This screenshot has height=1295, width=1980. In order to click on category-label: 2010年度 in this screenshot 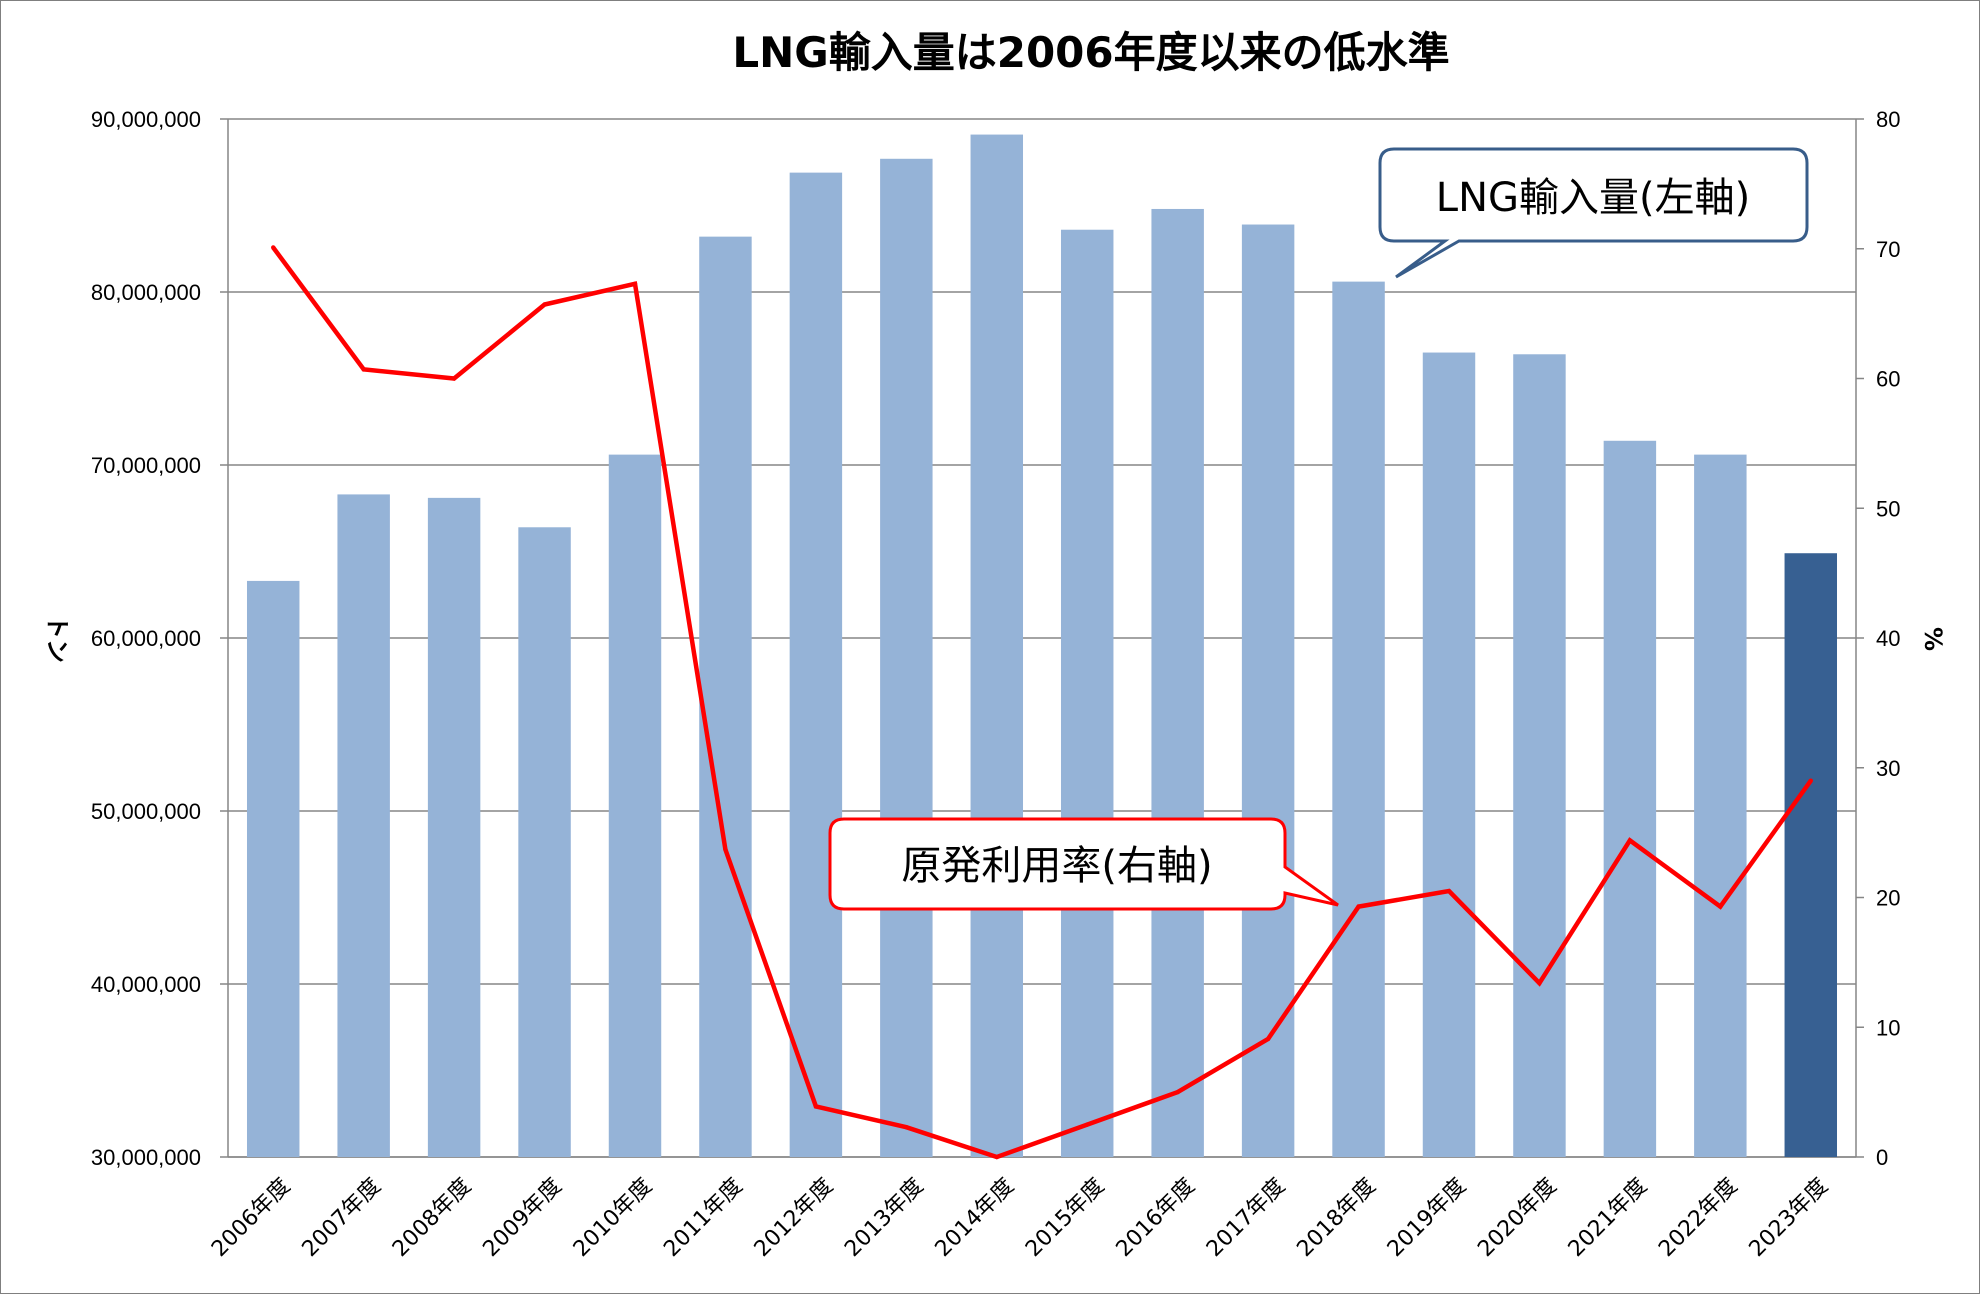, I will do `click(613, 1218)`.